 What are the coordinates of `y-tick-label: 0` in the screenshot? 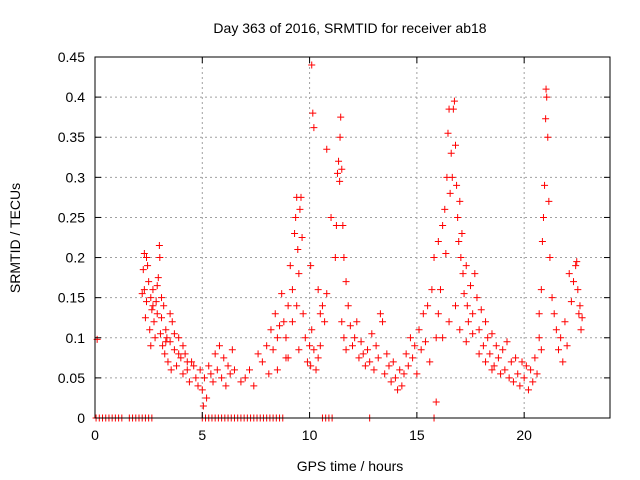 It's located at (81, 418).